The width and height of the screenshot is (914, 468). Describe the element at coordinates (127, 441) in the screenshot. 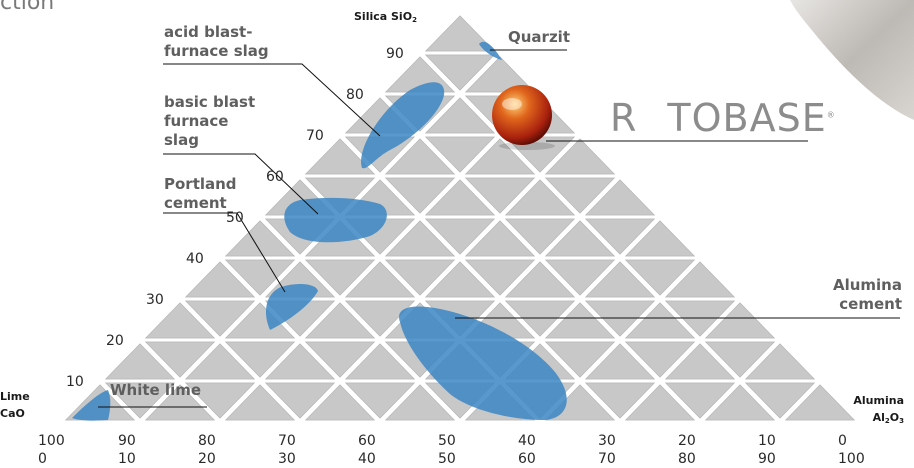

I see `bottom-tick-cao: 90` at that location.